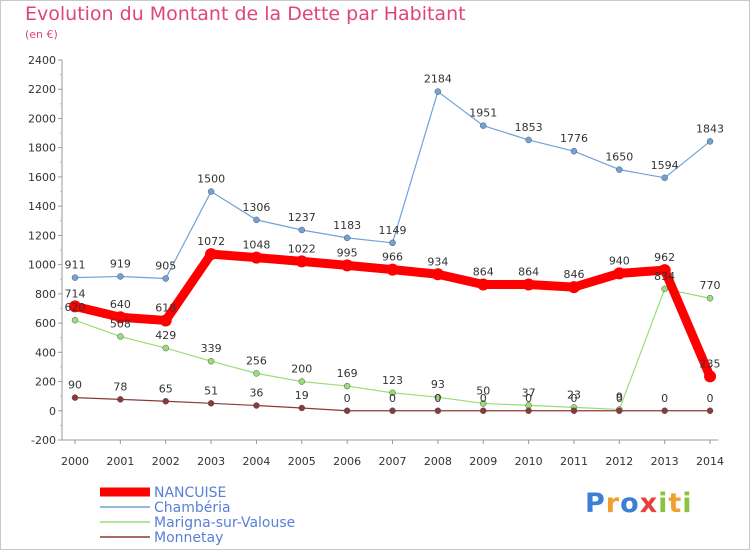 Image resolution: width=750 pixels, height=550 pixels. Describe the element at coordinates (664, 257) in the screenshot. I see `data-label: 962` at that location.